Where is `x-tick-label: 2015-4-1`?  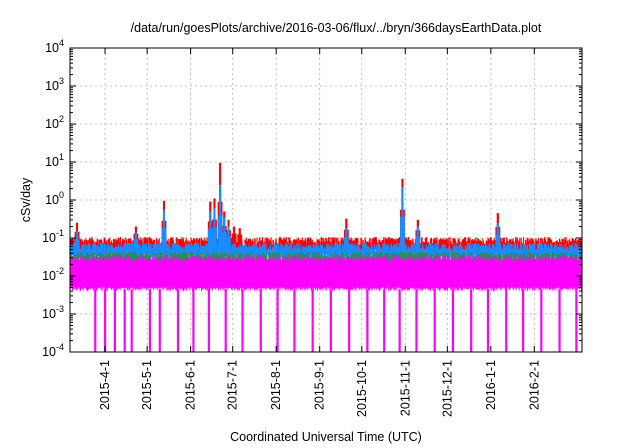 x-tick-label: 2015-4-1 is located at coordinates (105, 385).